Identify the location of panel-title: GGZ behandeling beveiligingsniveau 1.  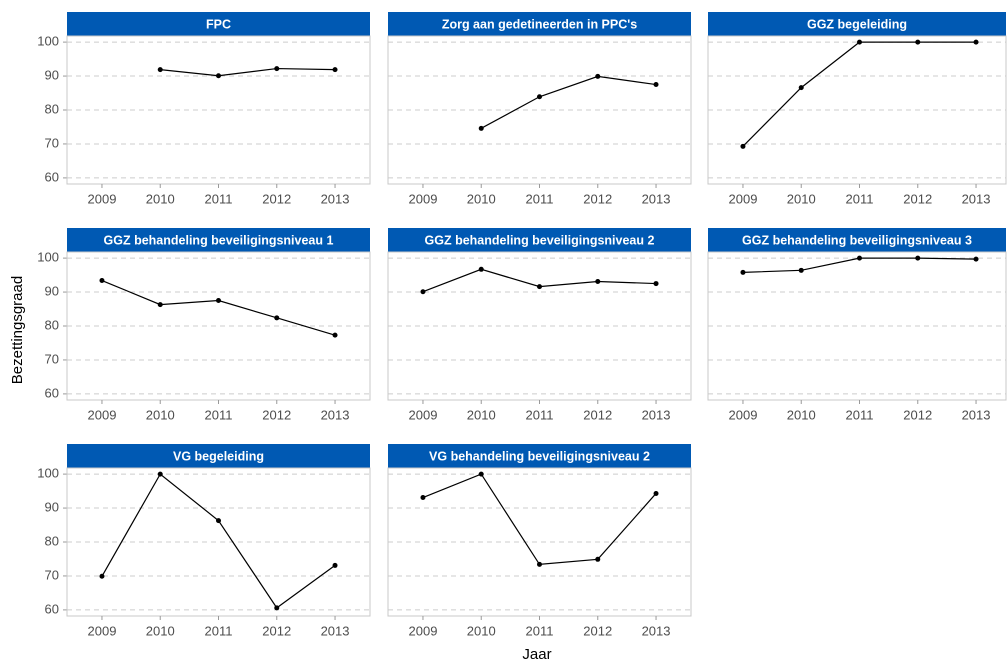
(219, 240).